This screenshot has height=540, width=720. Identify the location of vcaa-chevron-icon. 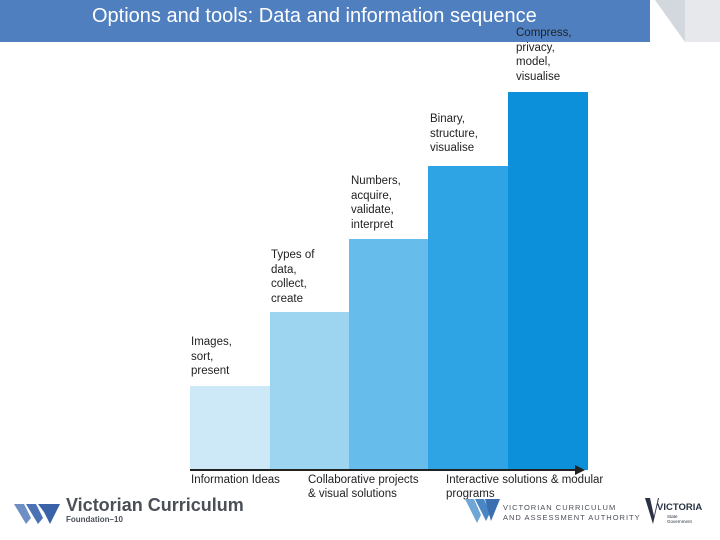
(482, 511).